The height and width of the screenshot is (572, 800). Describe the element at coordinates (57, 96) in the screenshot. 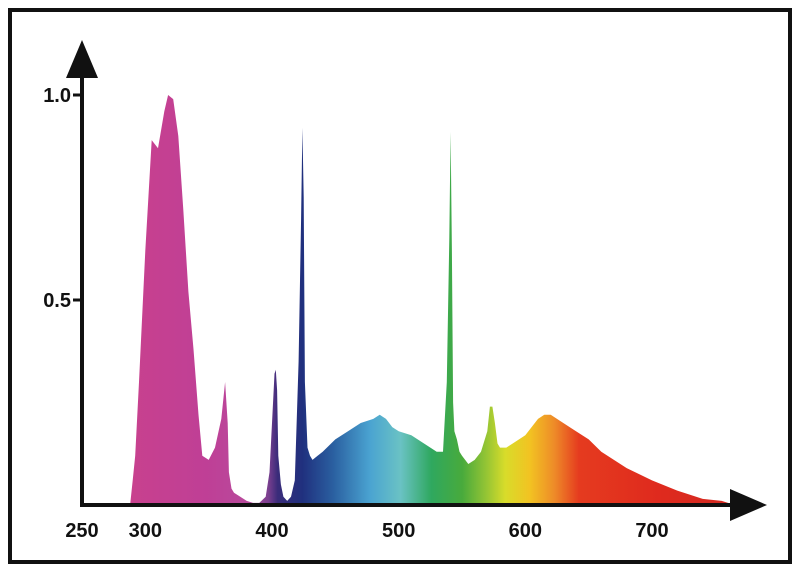

I see `y-tick-label-1.0: 1.0` at that location.